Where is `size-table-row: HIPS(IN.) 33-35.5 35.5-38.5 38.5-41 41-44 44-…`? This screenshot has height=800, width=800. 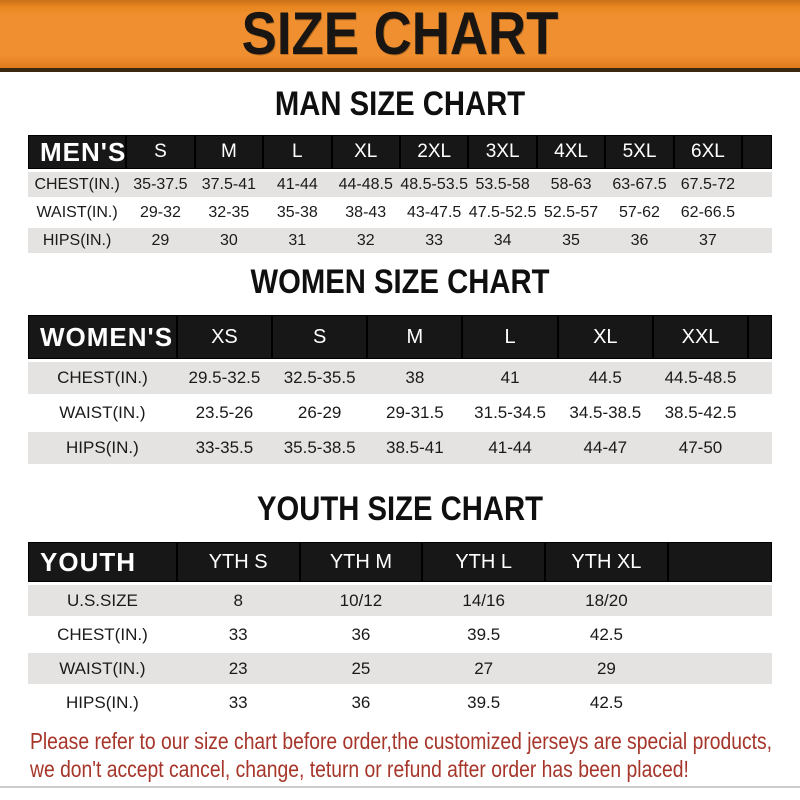 size-table-row: HIPS(IN.) 33-35.5 35.5-38.5 38.5-41 41-44 44-… is located at coordinates (400, 448).